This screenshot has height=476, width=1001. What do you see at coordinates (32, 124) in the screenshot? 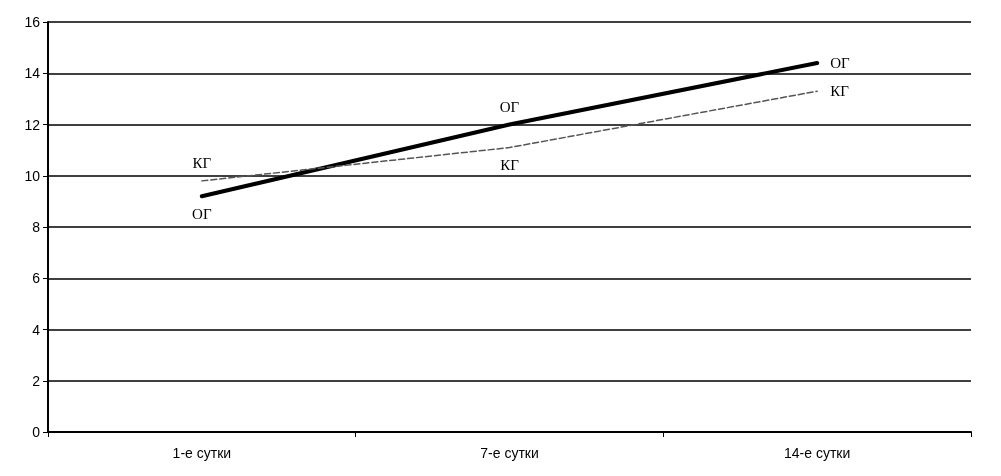
I see `y-tick-label: 12` at bounding box center [32, 124].